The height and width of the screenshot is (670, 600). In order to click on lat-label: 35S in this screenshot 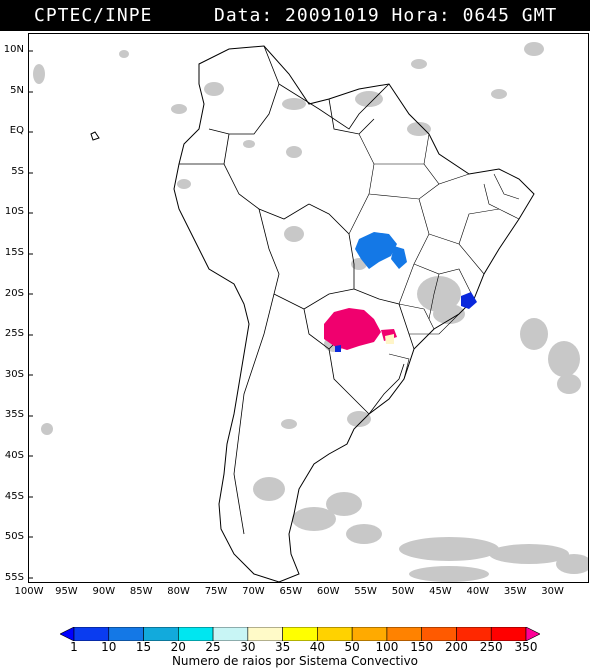, I will do `click(14, 415)`.